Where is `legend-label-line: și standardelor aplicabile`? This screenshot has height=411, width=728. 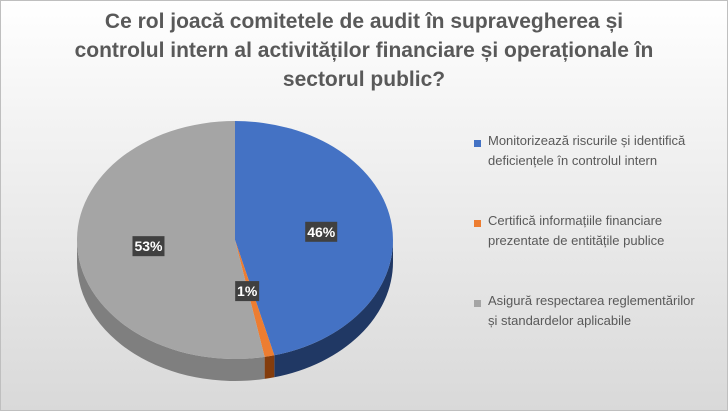
legend-label-line: și standardelor aplicabile is located at coordinates (560, 320).